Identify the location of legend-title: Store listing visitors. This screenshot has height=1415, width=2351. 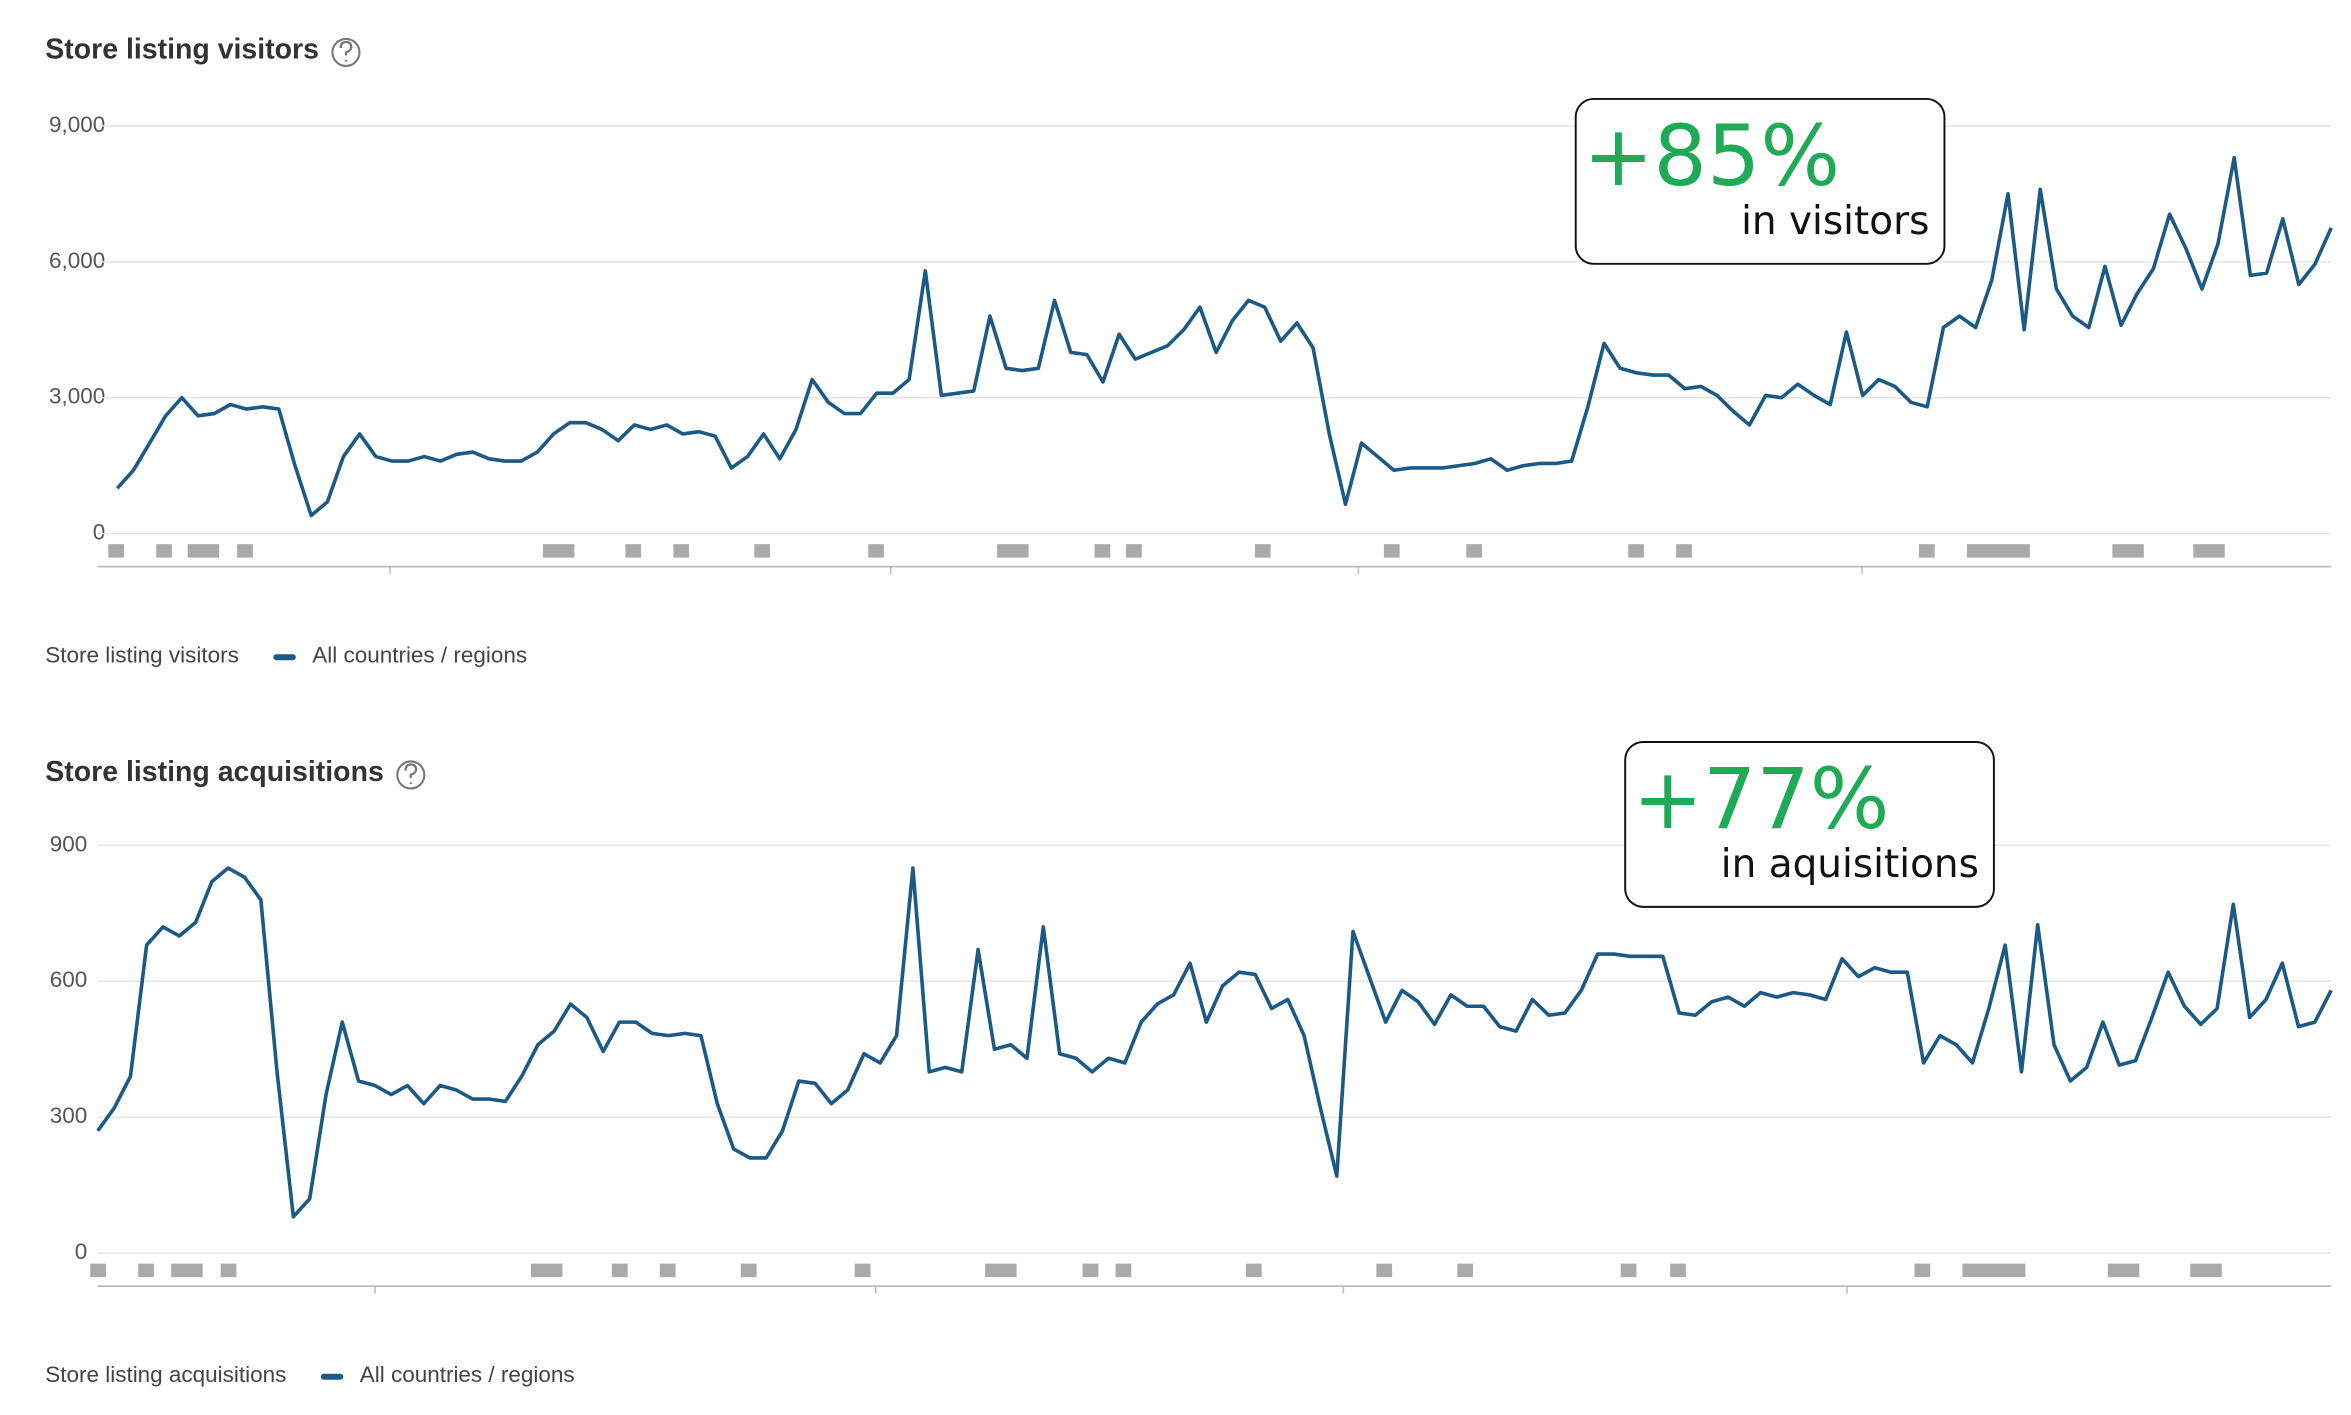
(142, 654).